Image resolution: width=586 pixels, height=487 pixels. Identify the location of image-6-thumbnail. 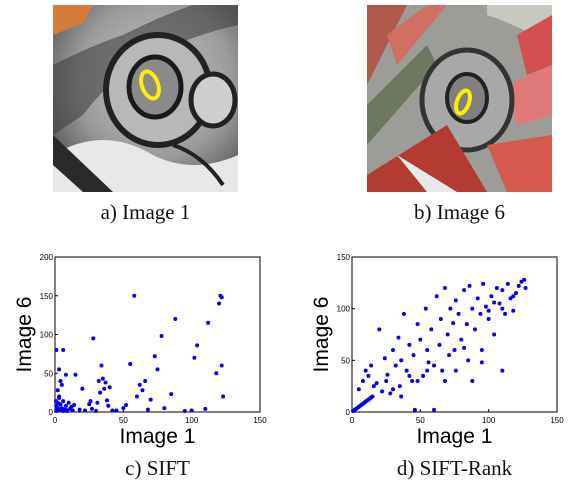
(459, 98).